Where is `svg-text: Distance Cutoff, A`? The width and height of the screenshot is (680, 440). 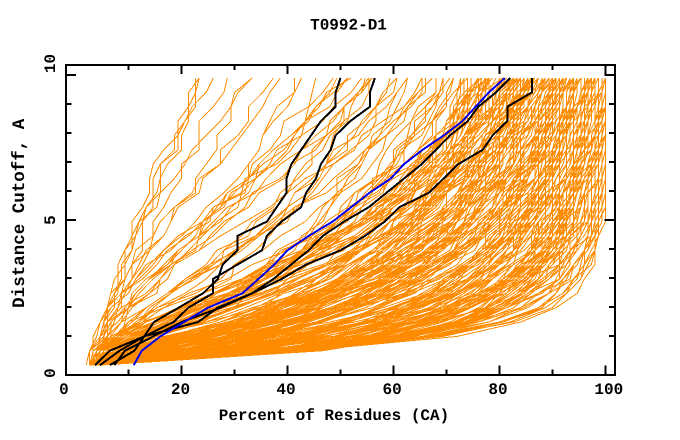
svg-text: Distance Cutoff, A is located at coordinates (20, 213).